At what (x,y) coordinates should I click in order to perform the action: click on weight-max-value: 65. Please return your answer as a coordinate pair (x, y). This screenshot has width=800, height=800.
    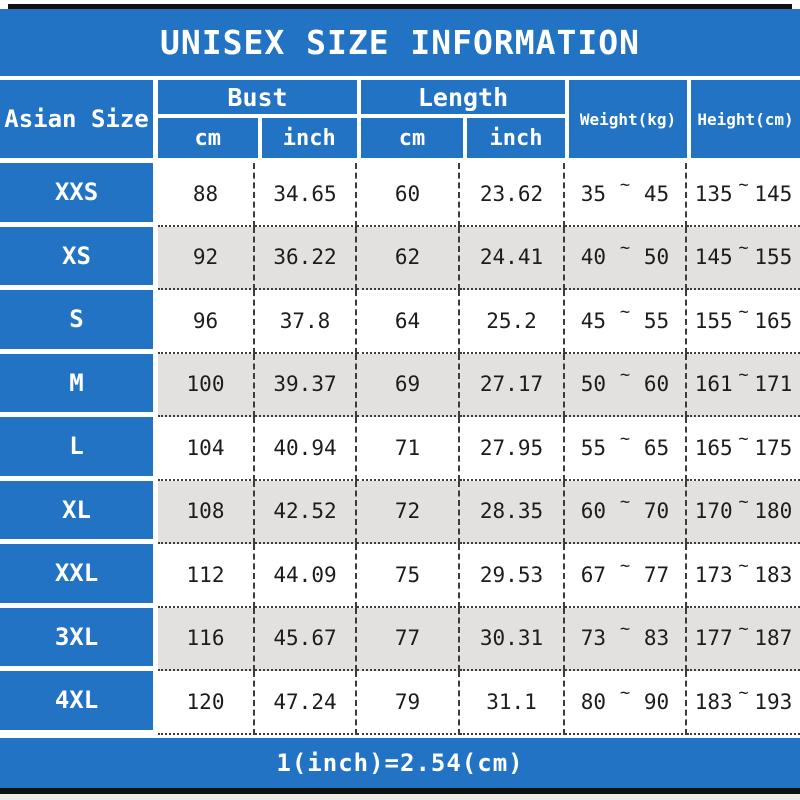
    Looking at the image, I should click on (656, 447).